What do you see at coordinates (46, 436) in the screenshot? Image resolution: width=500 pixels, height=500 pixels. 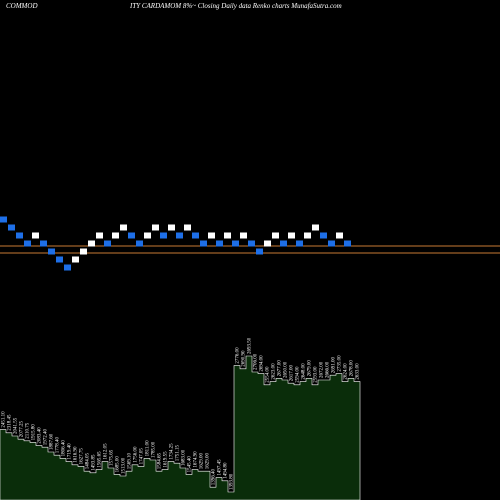 I see `volume-label: 1972.40` at bounding box center [46, 436].